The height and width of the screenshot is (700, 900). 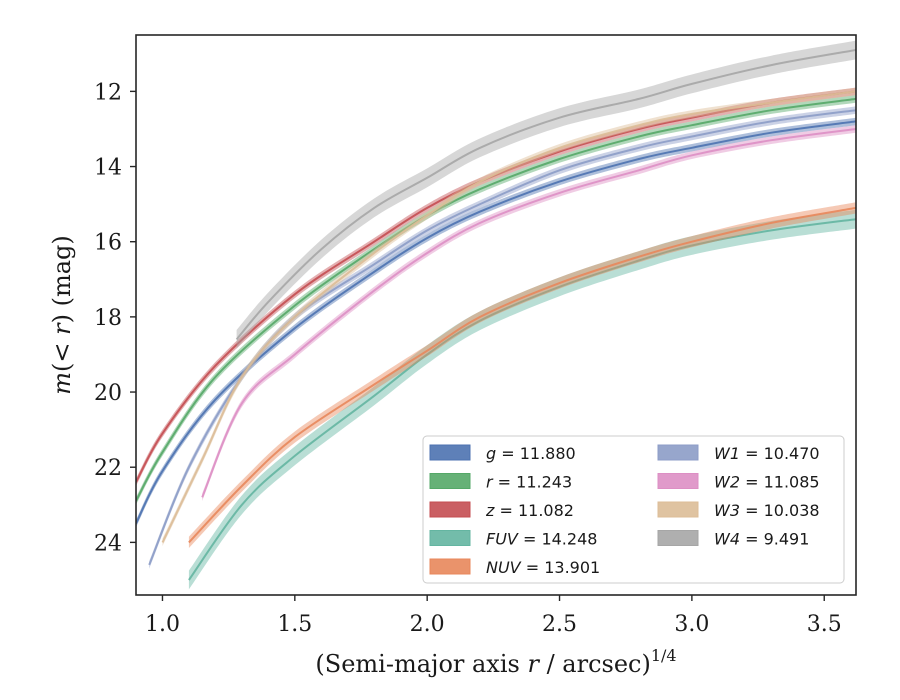 What do you see at coordinates (108, 92) in the screenshot?
I see `y-tick-label: 12` at bounding box center [108, 92].